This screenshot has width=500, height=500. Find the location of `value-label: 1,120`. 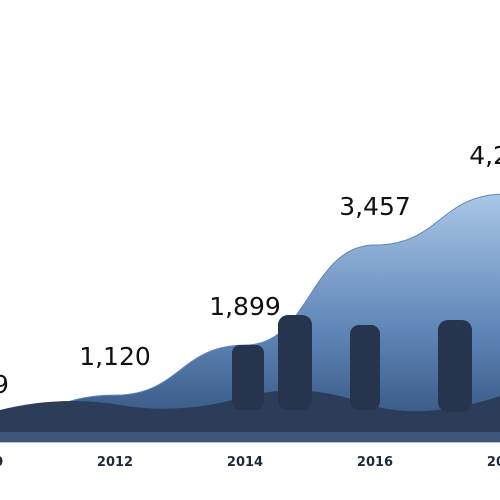

value-label: 1,120 is located at coordinates (115, 356).